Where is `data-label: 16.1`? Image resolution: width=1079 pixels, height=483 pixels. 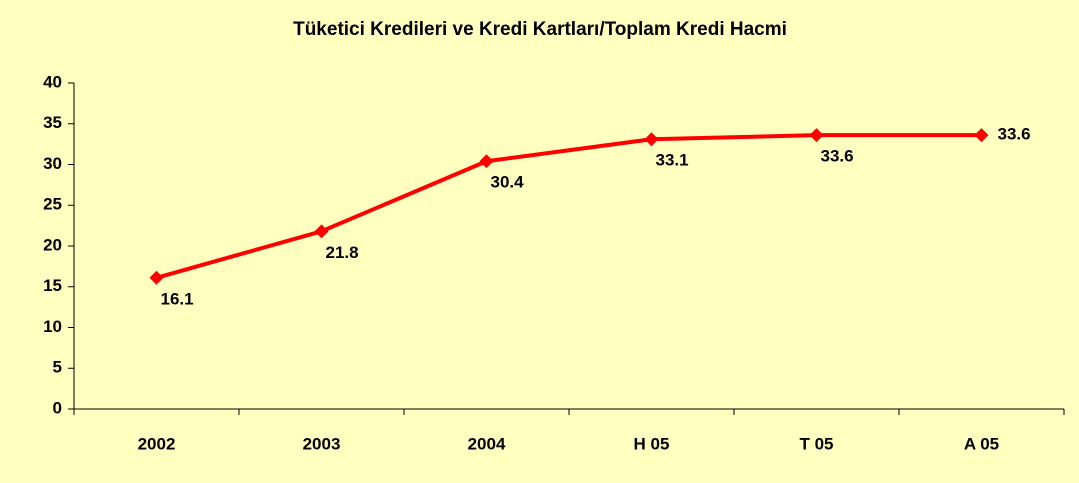 data-label: 16.1 is located at coordinates (177, 298).